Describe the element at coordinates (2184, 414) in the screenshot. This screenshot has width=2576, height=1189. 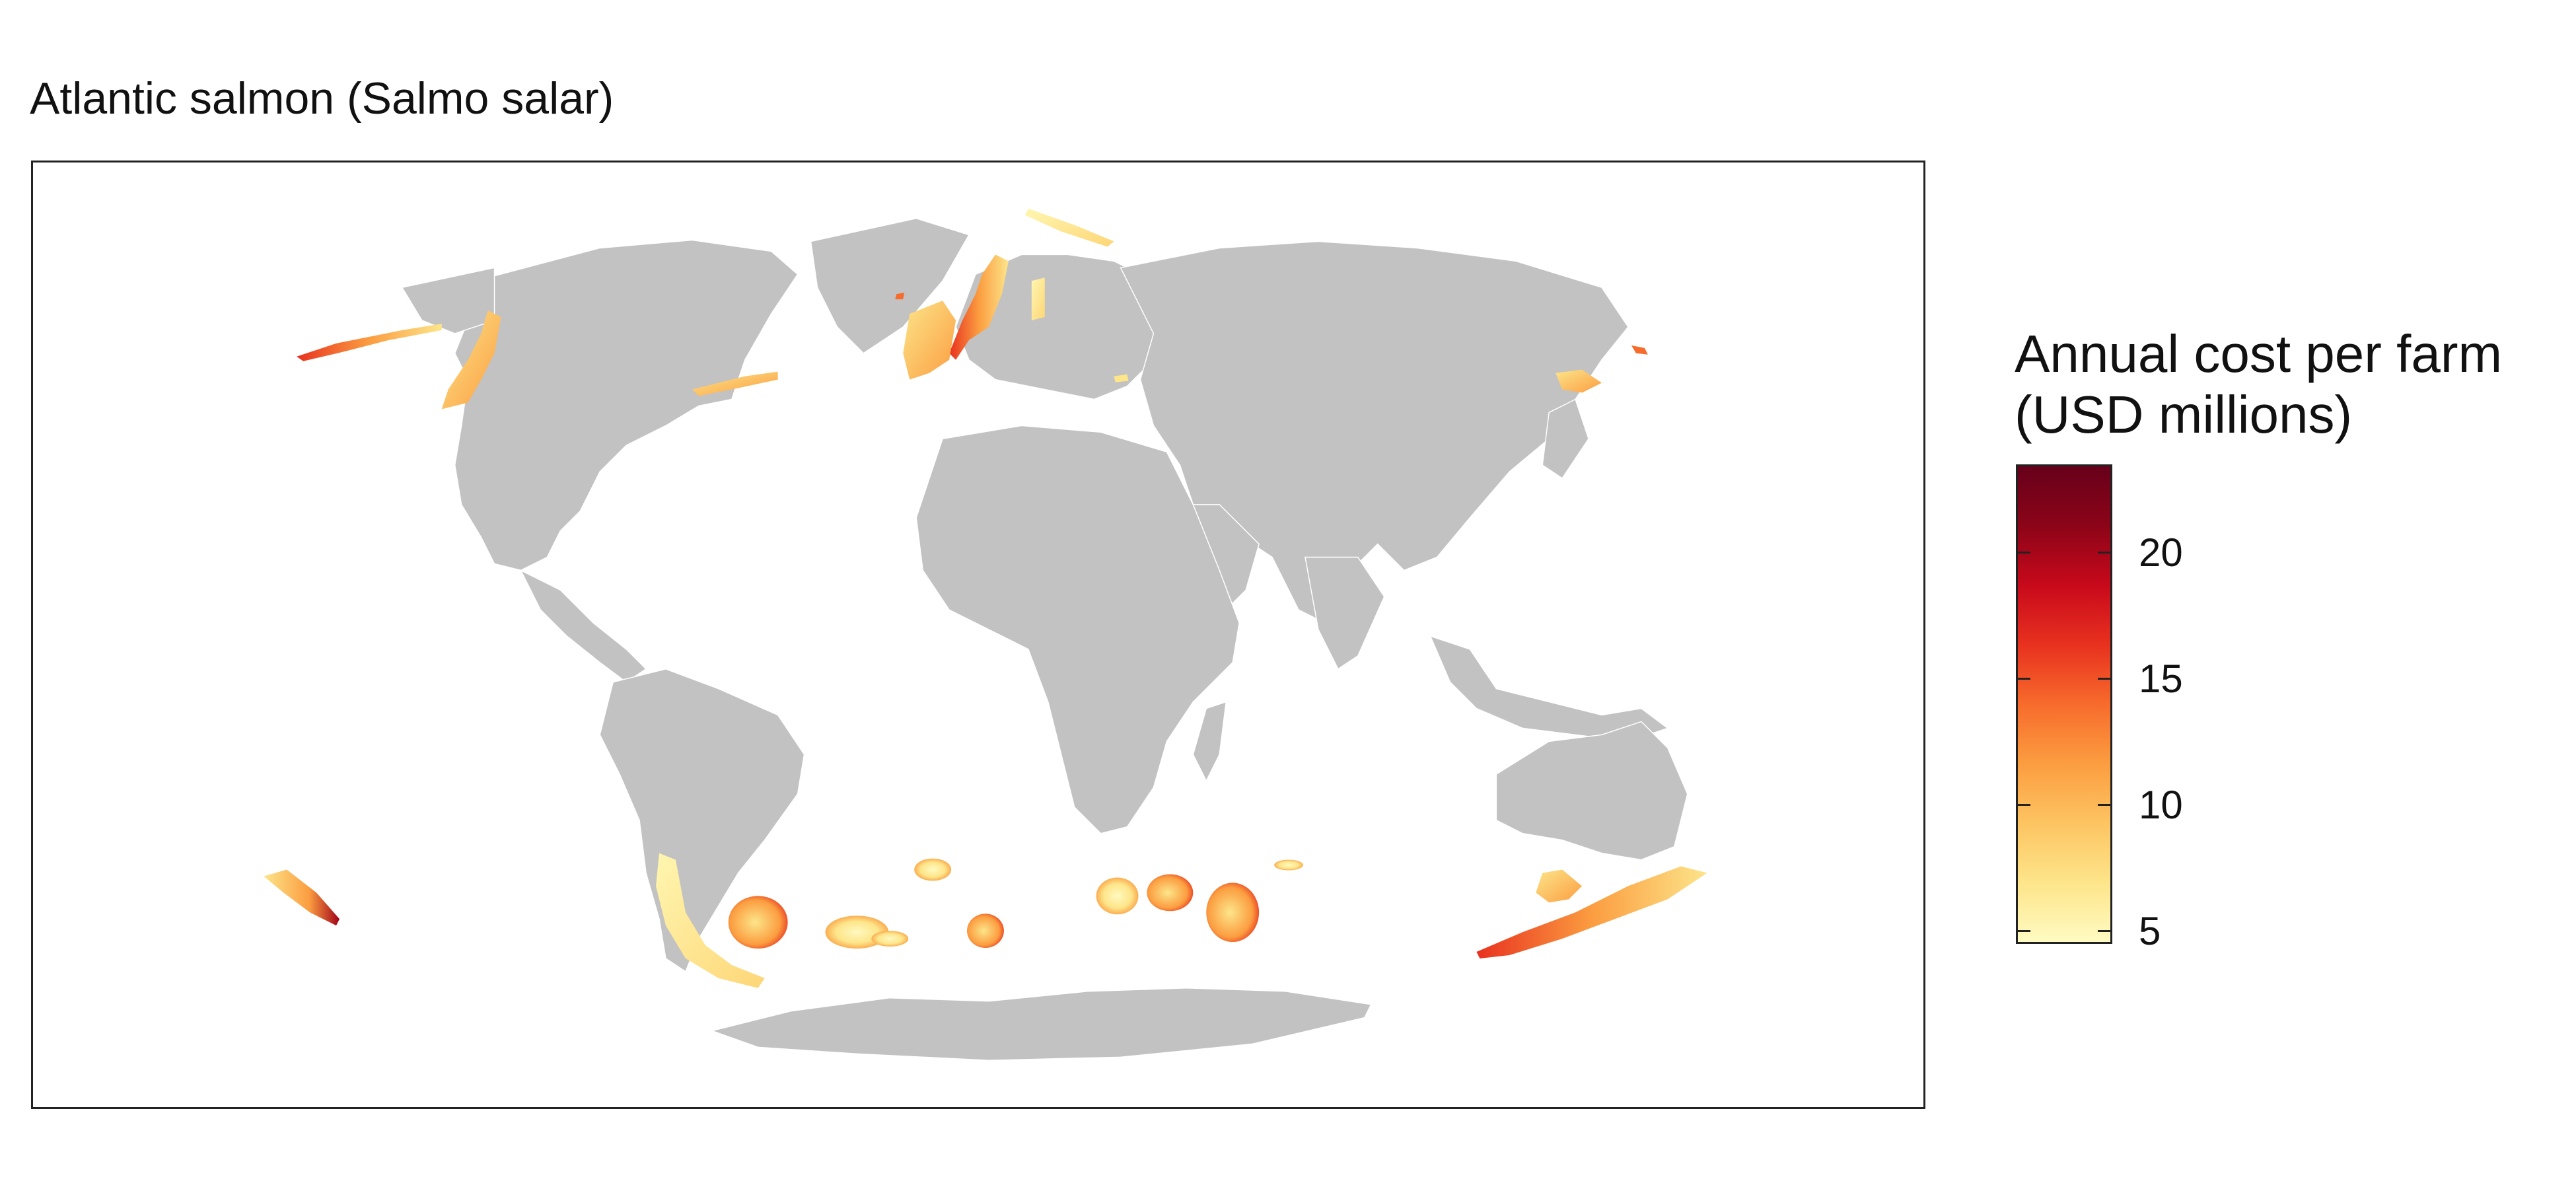
I see `legend-title-line2: (USD millions)` at that location.